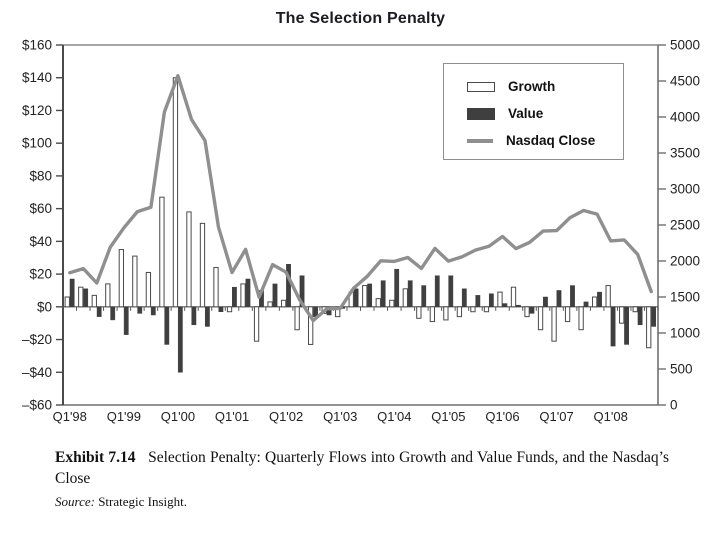  Describe the element at coordinates (95, 457) in the screenshot. I see `exhibit-number: Exhibit 7.14` at that location.